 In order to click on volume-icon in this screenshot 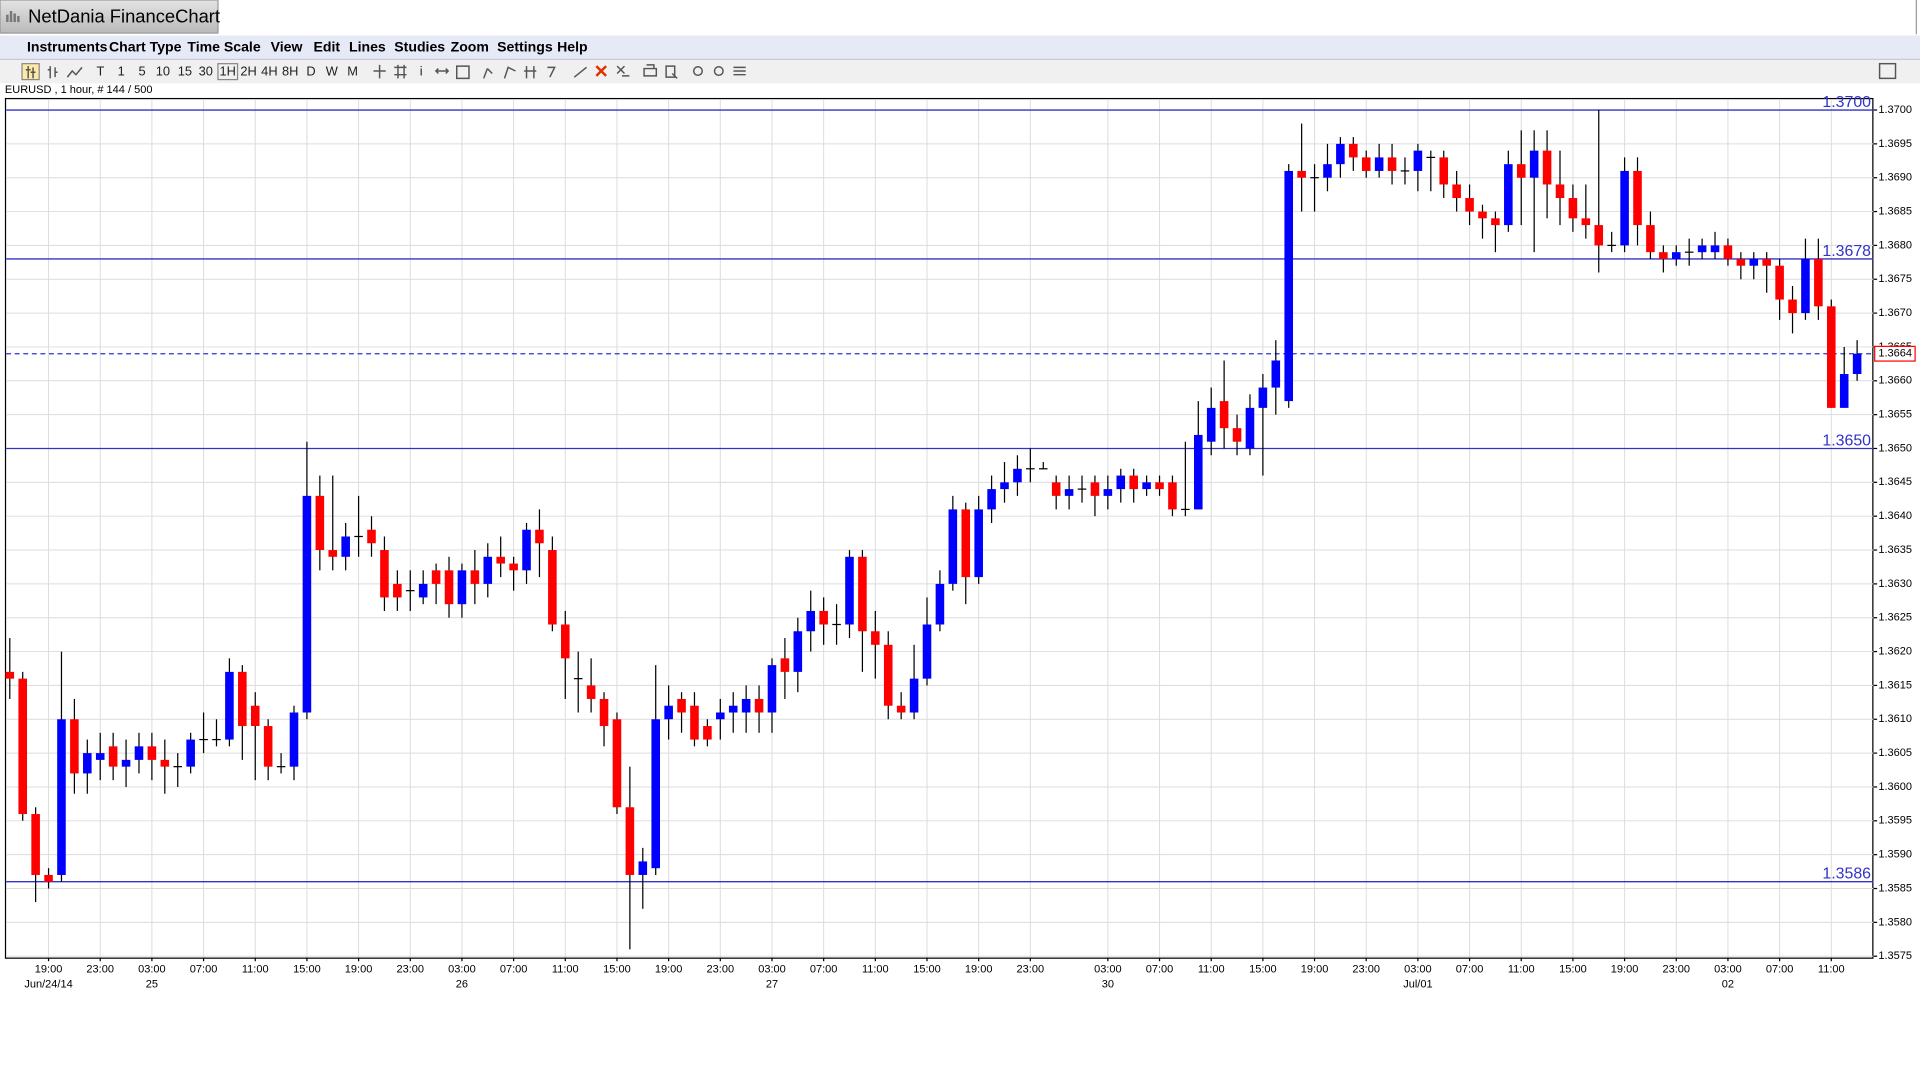, I will do `click(463, 72)`.